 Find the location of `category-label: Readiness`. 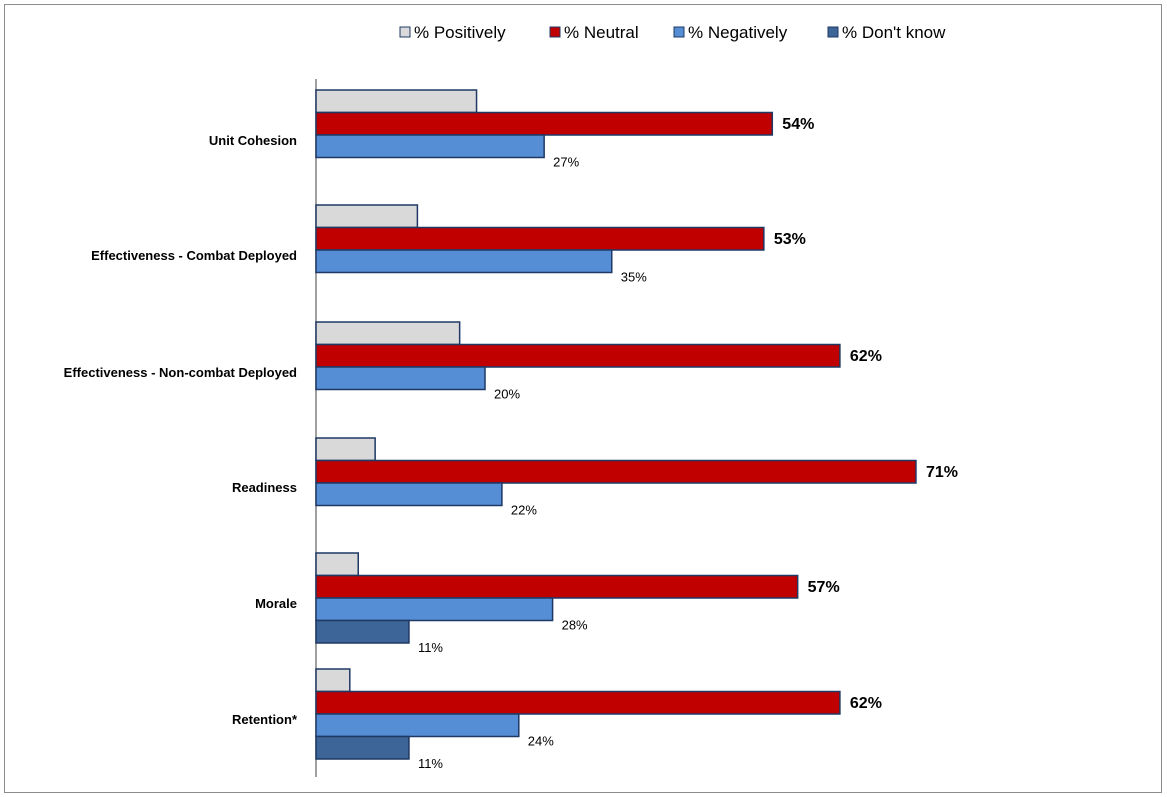

category-label: Readiness is located at coordinates (264, 487).